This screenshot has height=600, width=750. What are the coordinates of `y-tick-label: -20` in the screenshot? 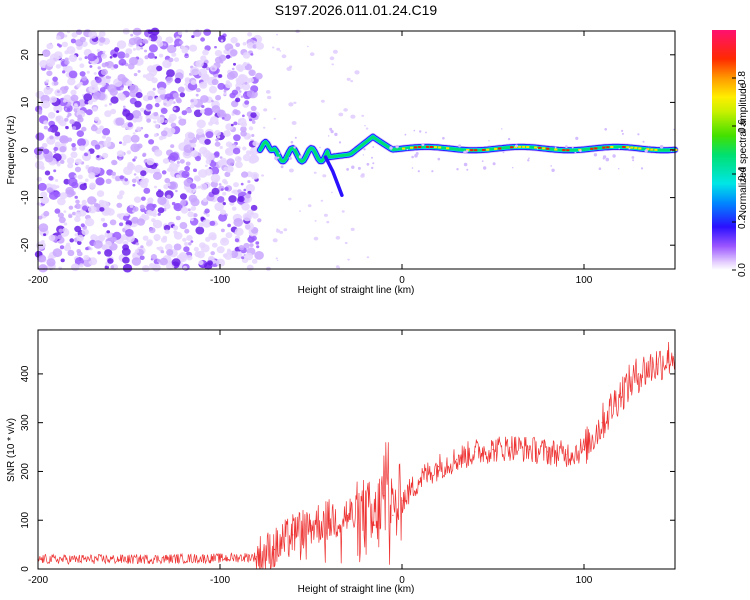 It's located at (25, 245).